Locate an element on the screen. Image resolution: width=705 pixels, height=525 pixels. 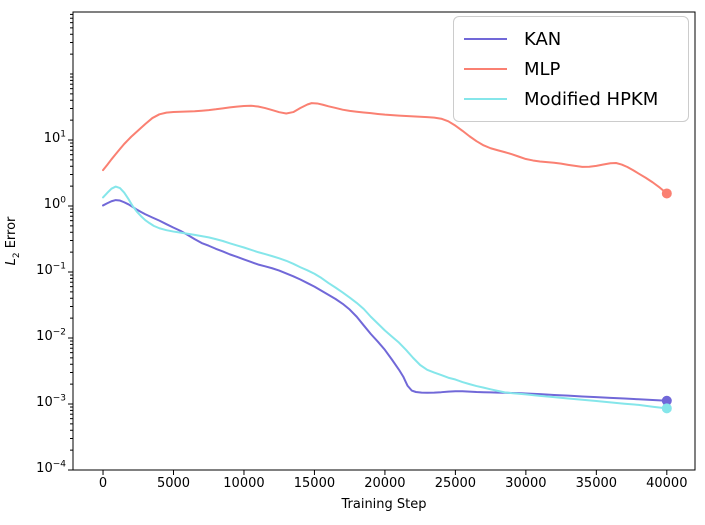
x-tick-label: 25000 is located at coordinates (455, 483).